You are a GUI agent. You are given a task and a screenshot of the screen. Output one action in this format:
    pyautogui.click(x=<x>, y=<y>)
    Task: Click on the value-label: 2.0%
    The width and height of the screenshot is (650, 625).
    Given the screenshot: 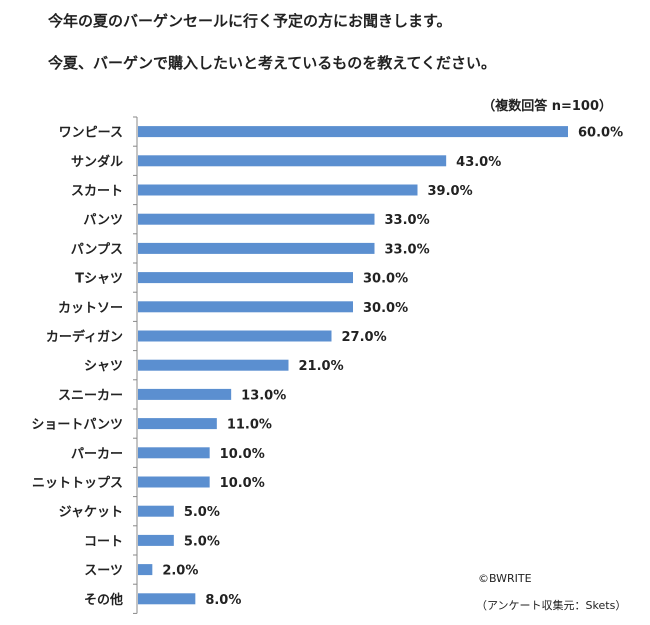 What is the action you would take?
    pyautogui.click(x=180, y=571)
    